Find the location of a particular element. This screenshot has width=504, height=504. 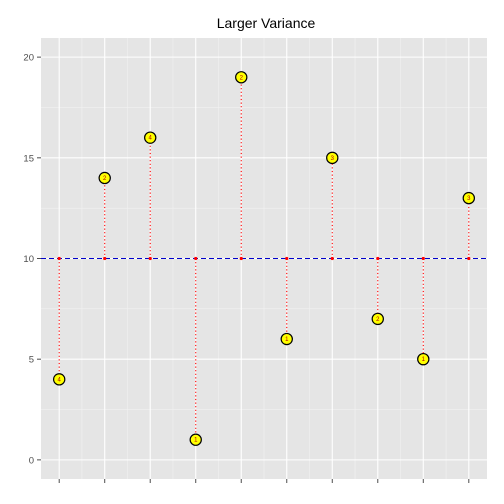

mean-markers is located at coordinates (264, 258).